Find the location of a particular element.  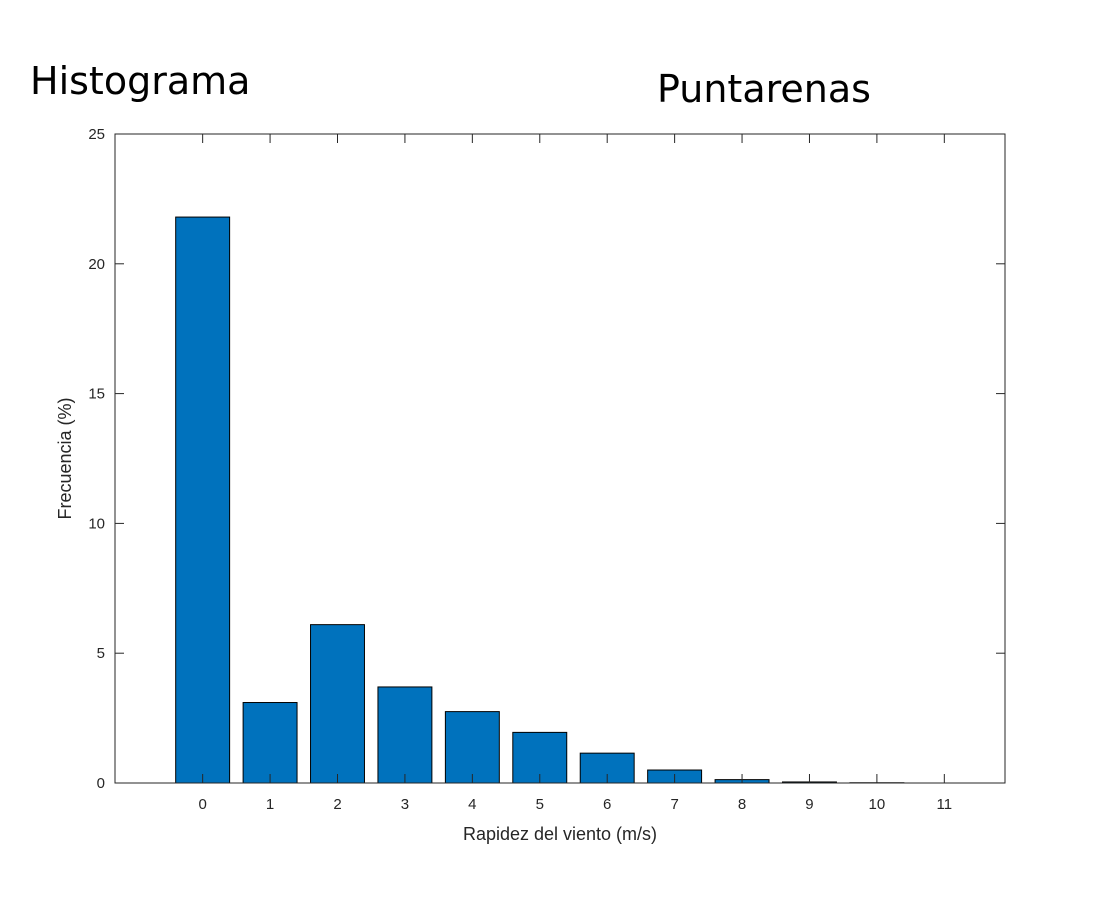

chart-title-left: Histograma is located at coordinates (140, 81).